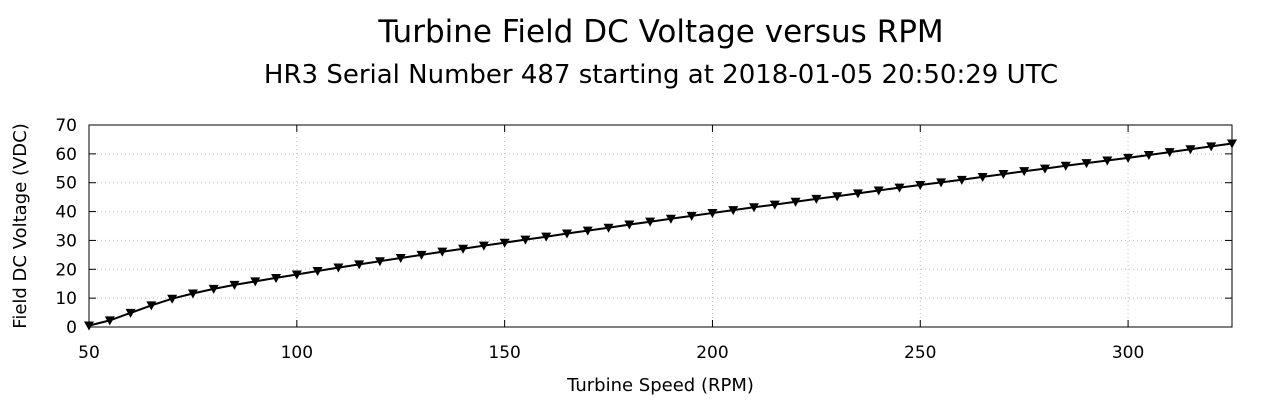 The width and height of the screenshot is (1280, 400). I want to click on x-tick-label: 150, so click(504, 353).